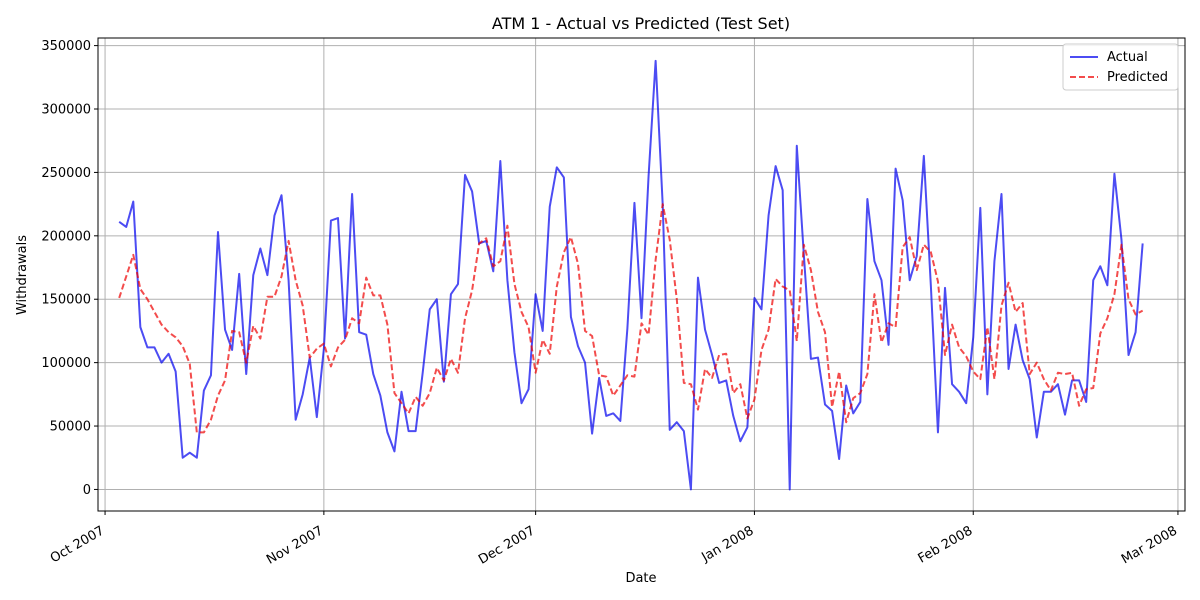 The width and height of the screenshot is (1200, 600). I want to click on y-tick-label: 200000, so click(66, 236).